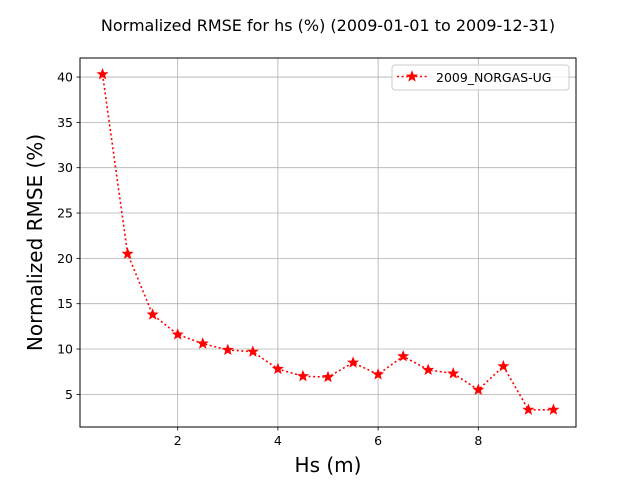 The width and height of the screenshot is (640, 480). What do you see at coordinates (35, 242) in the screenshot?
I see `y-axis-label: Normalized RMSE (%)` at bounding box center [35, 242].